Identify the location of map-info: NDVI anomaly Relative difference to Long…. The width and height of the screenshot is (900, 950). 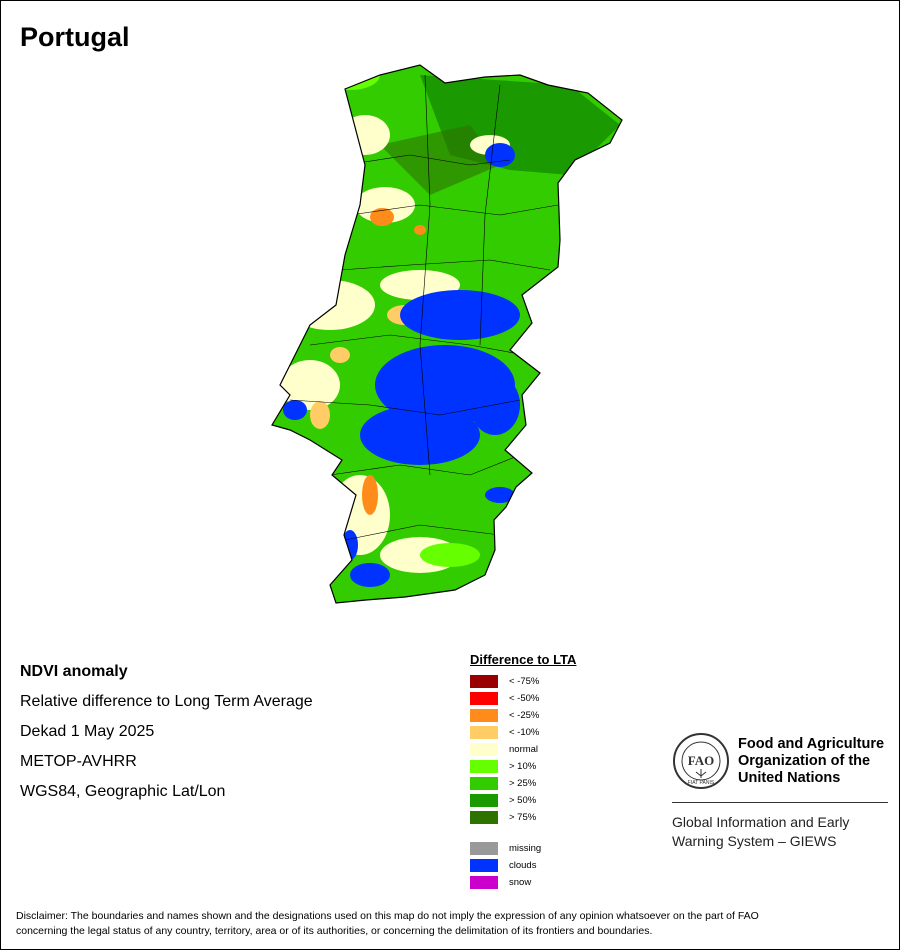
(166, 732).